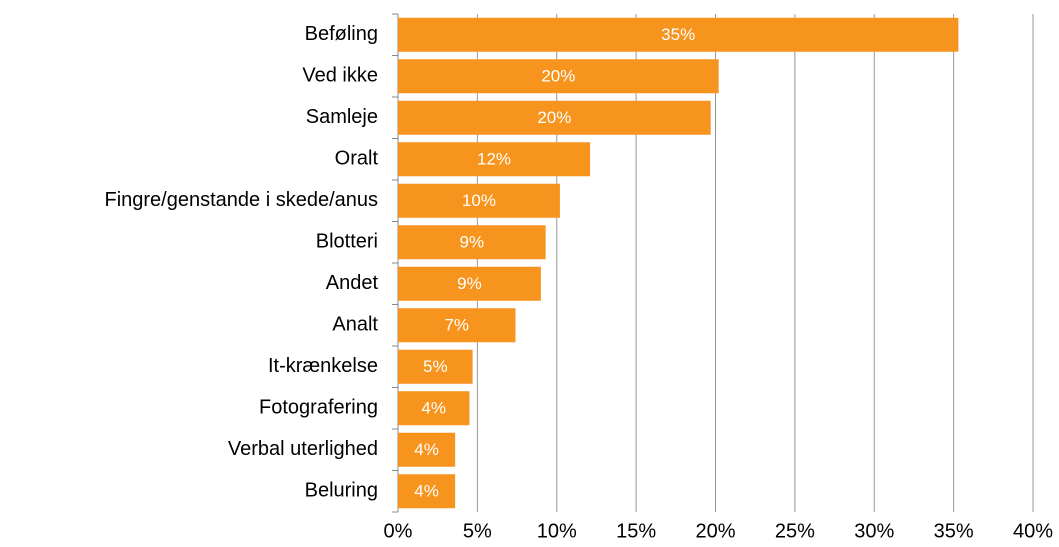  I want to click on y-tick-label: Andet, so click(352, 283).